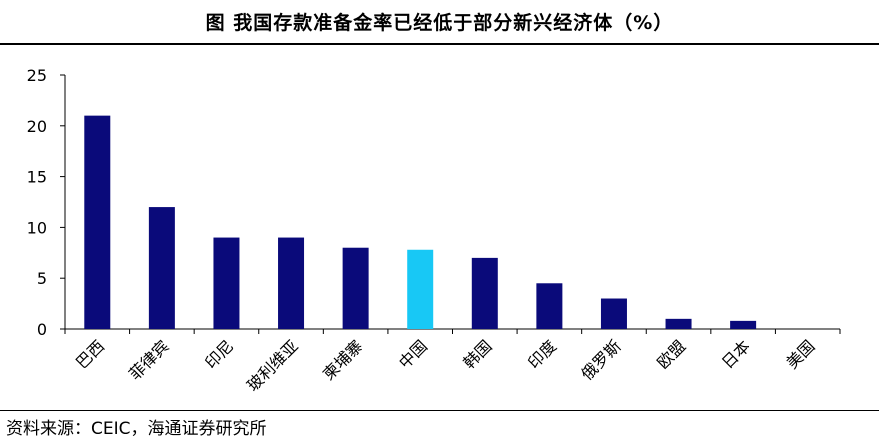  What do you see at coordinates (136, 429) in the screenshot?
I see `source-note: 资料来源：CEIC，海通证券研究所` at bounding box center [136, 429].